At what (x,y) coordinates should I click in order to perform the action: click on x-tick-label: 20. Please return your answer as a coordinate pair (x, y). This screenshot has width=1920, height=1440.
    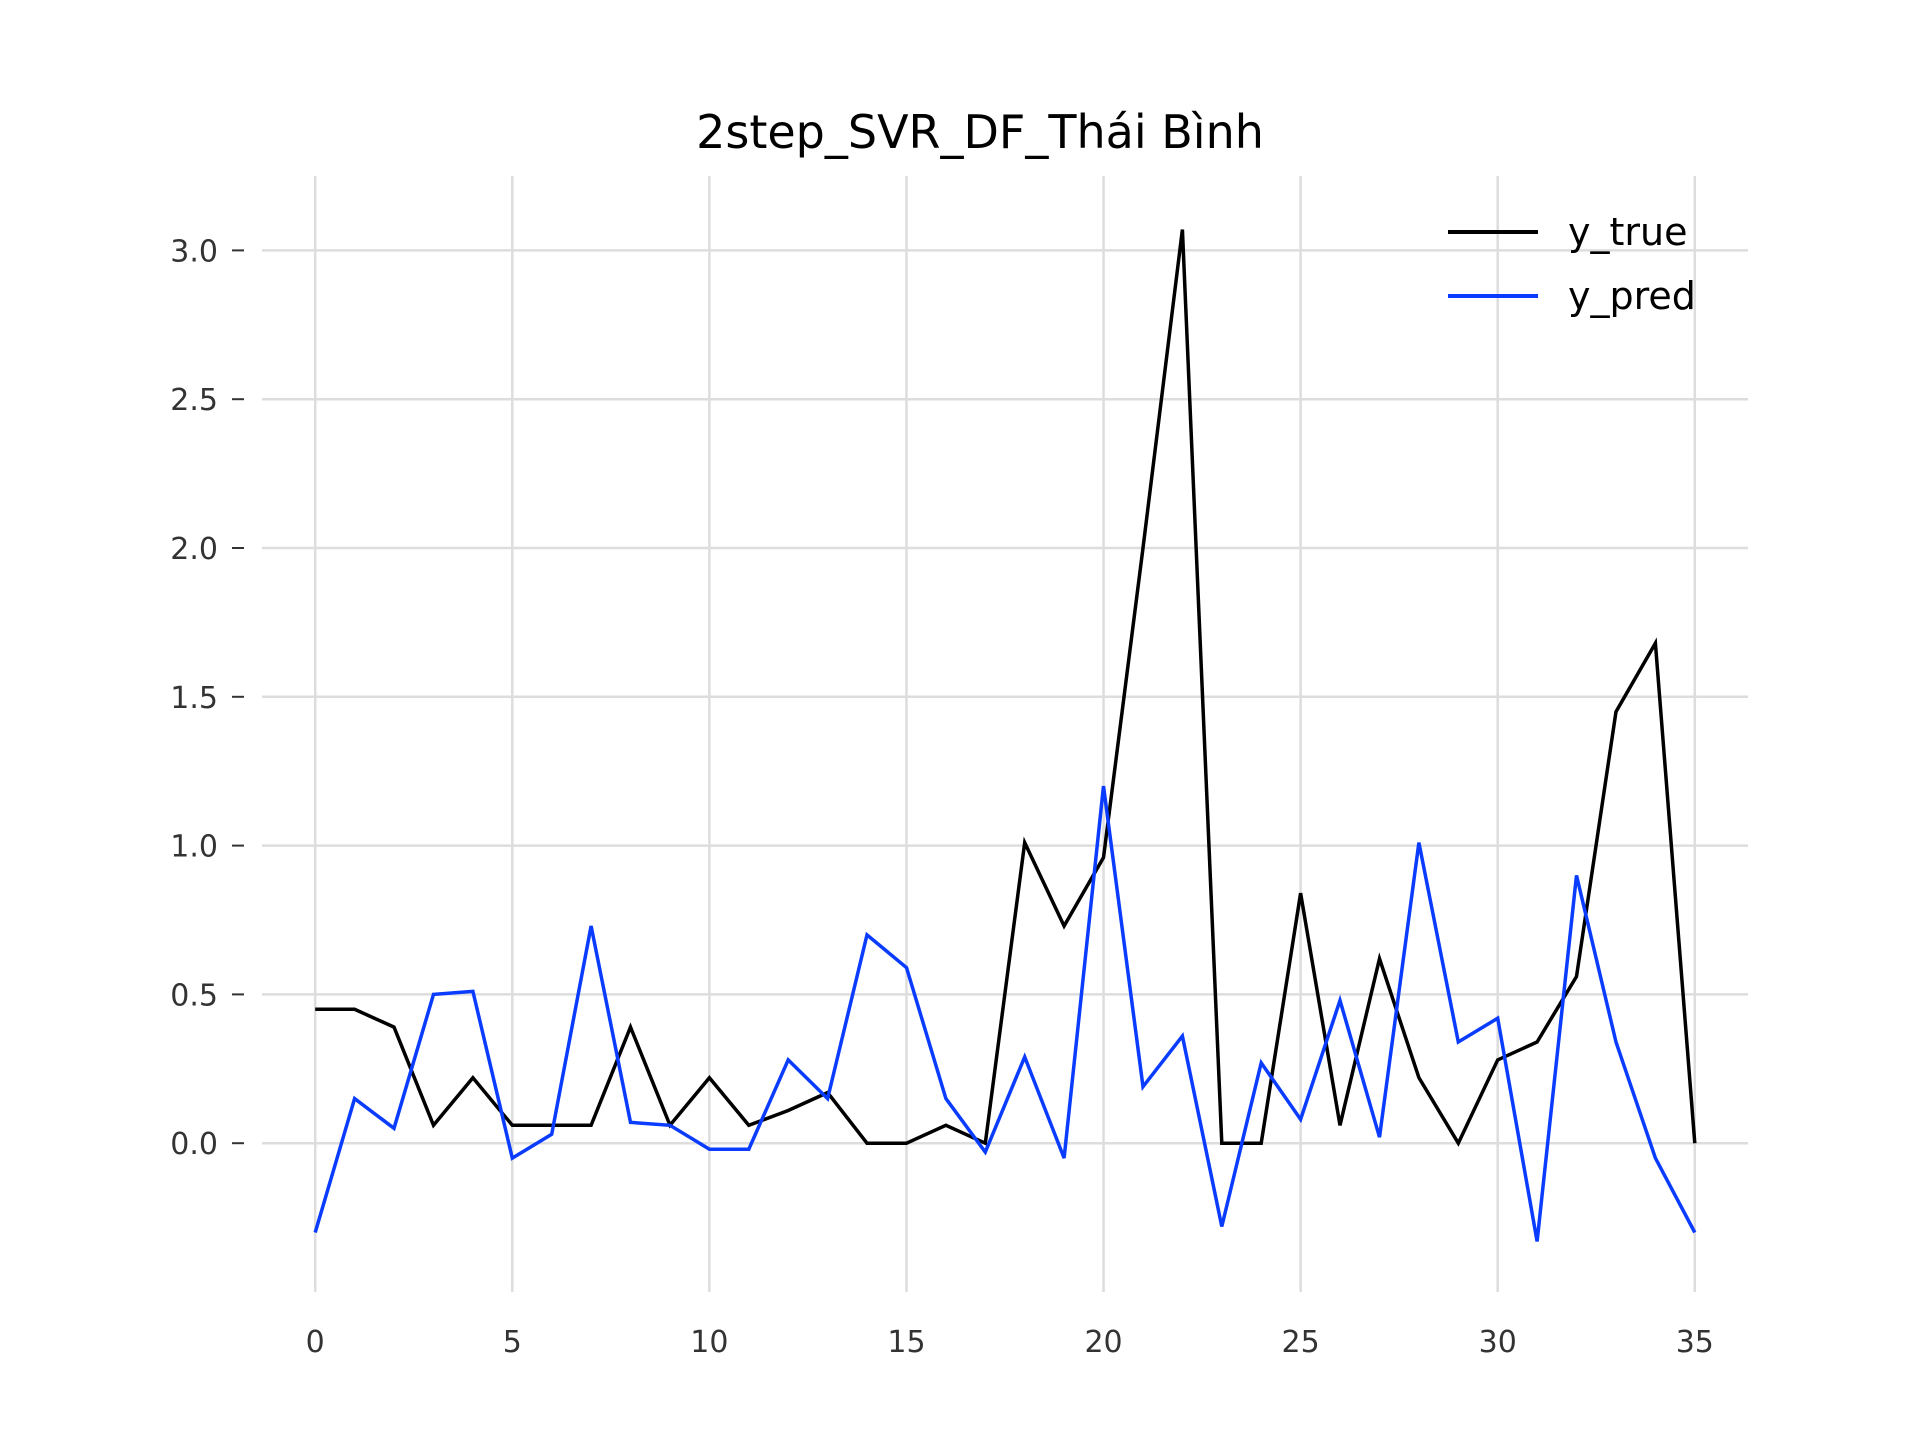
    Looking at the image, I should click on (1103, 1342).